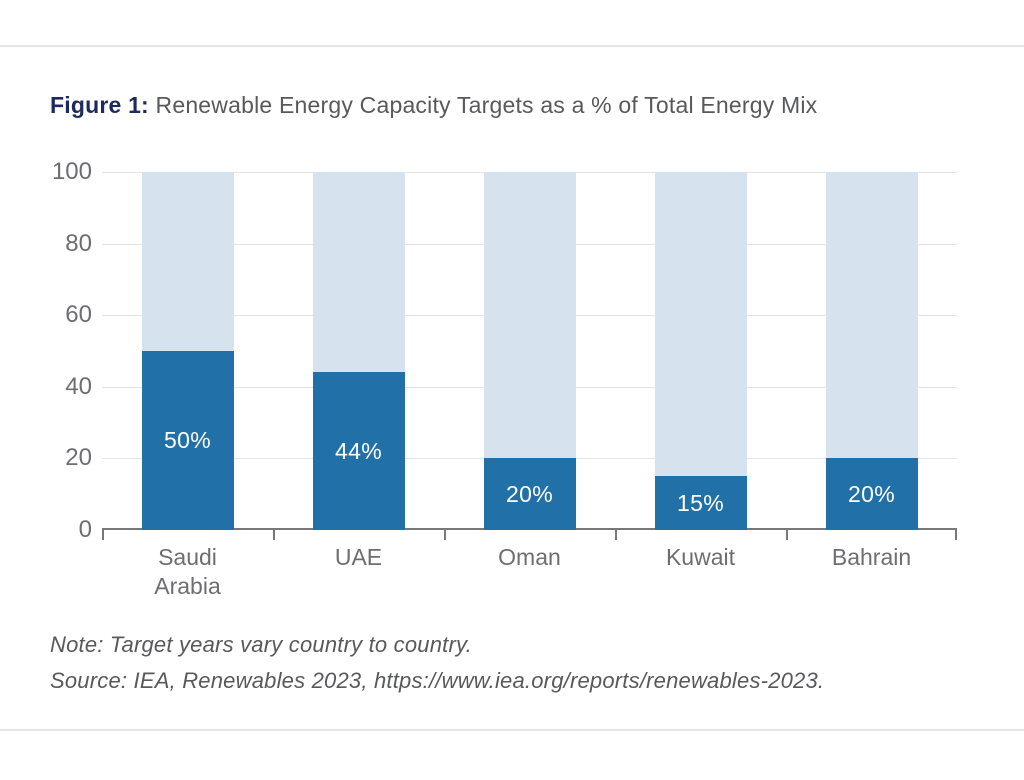 This screenshot has width=1024, height=780. What do you see at coordinates (61, 350) in the screenshot?
I see `y-axis: 0 20 40 60 80 100` at bounding box center [61, 350].